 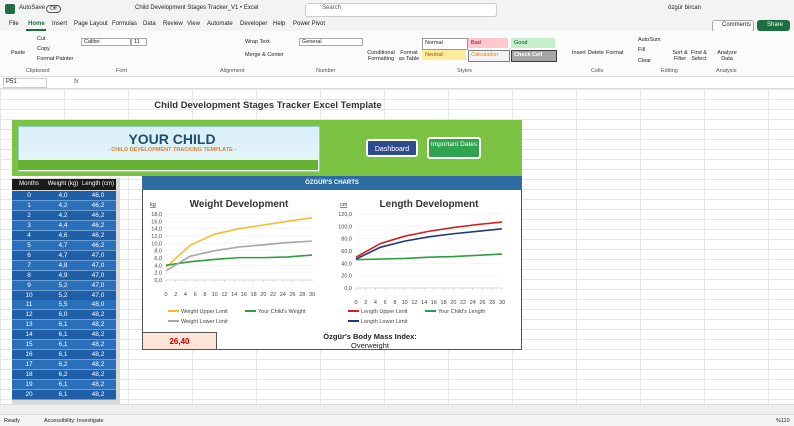 I want to click on table-header: Weight (kg), so click(x=63, y=184).